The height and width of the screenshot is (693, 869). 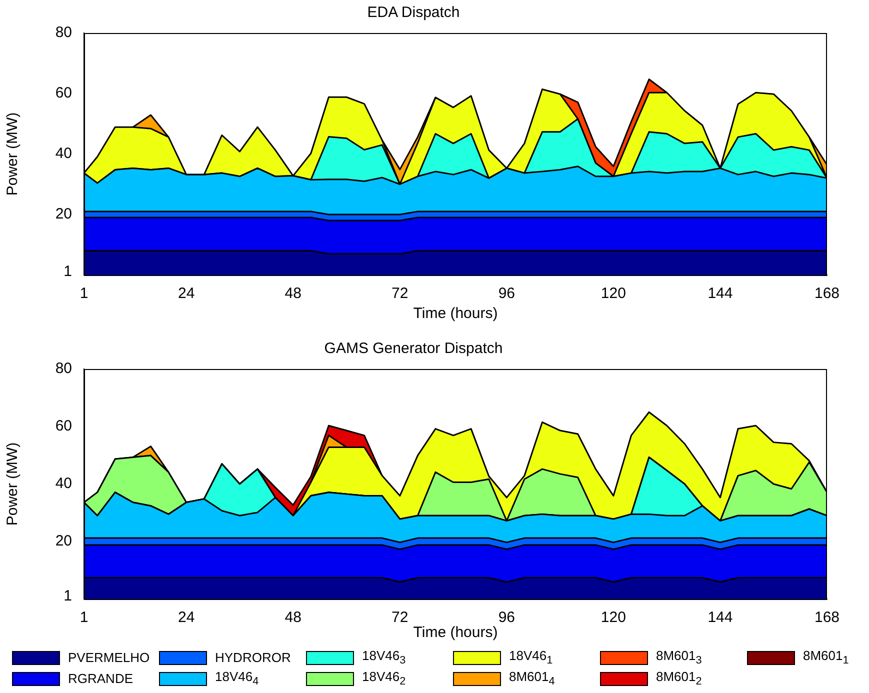 I want to click on chart-title: GAMS Generator Dispatch, so click(x=413, y=349).